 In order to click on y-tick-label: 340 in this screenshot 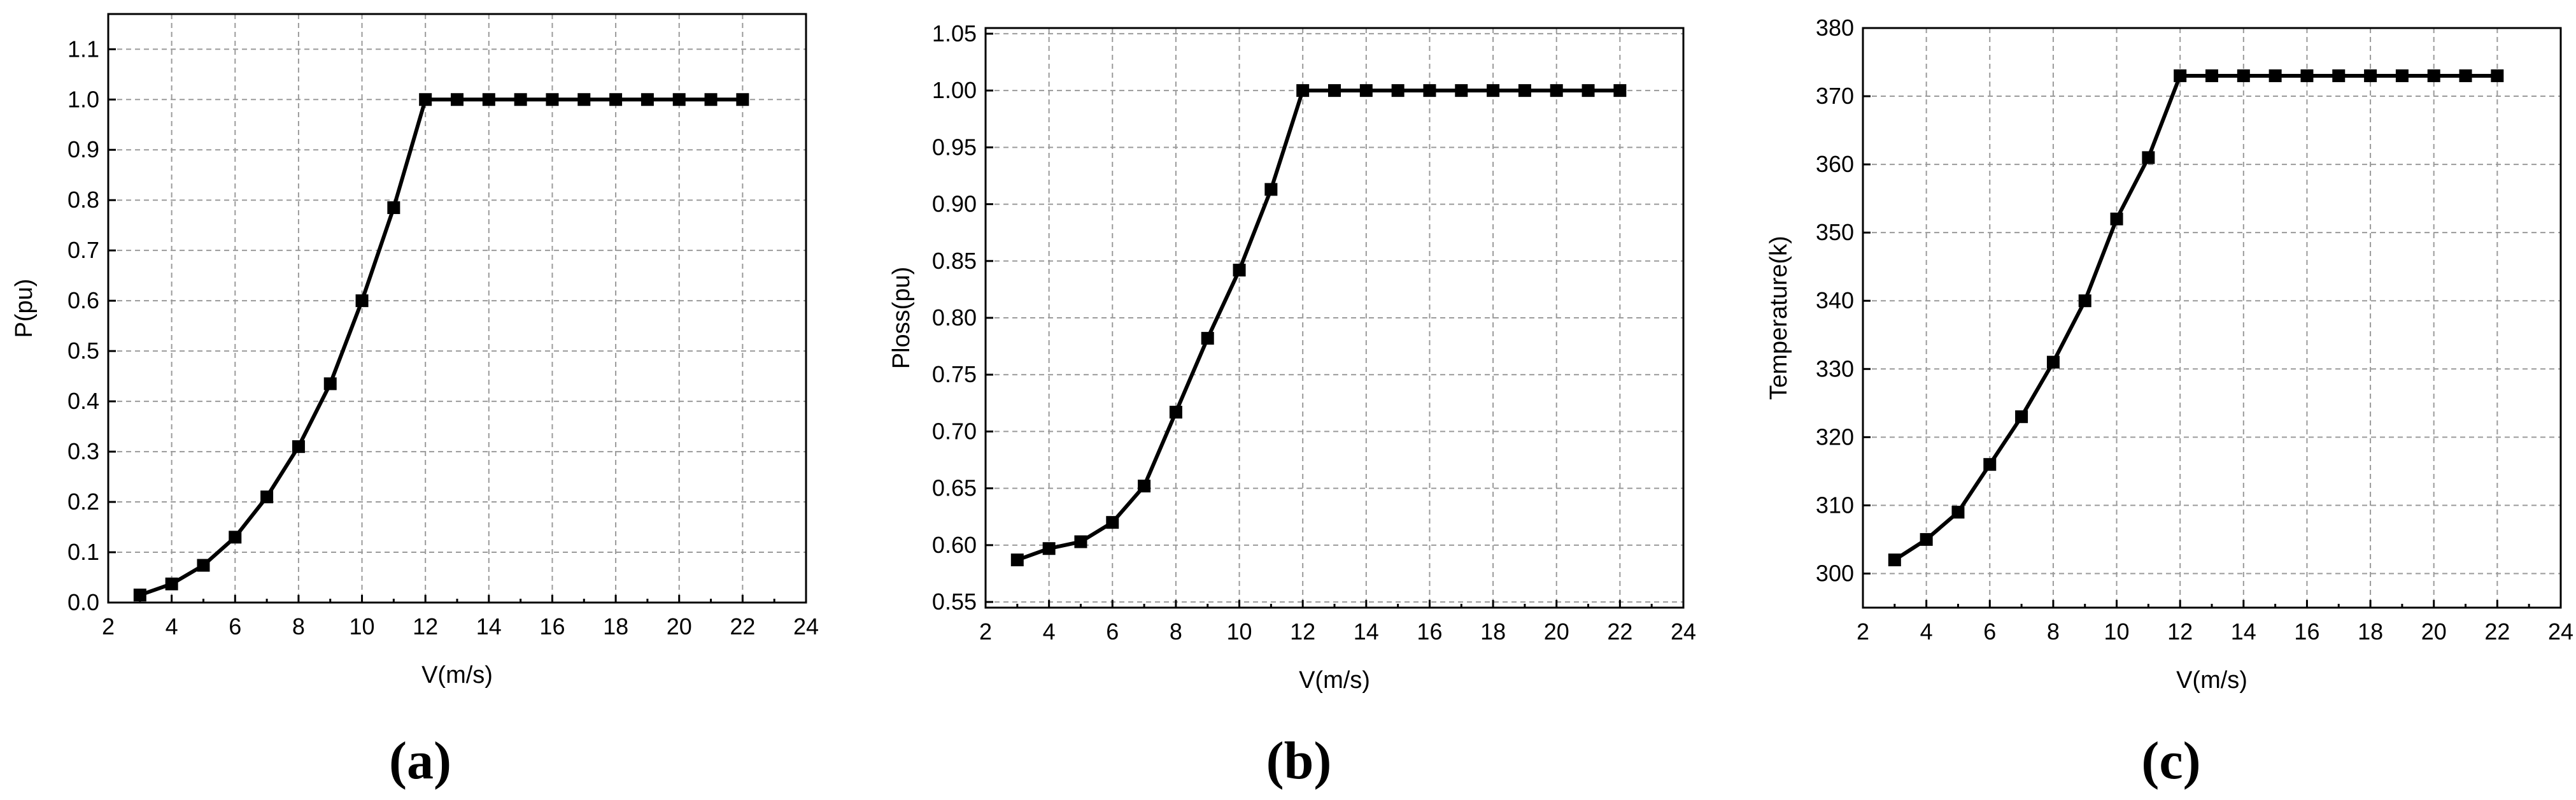, I will do `click(1835, 300)`.